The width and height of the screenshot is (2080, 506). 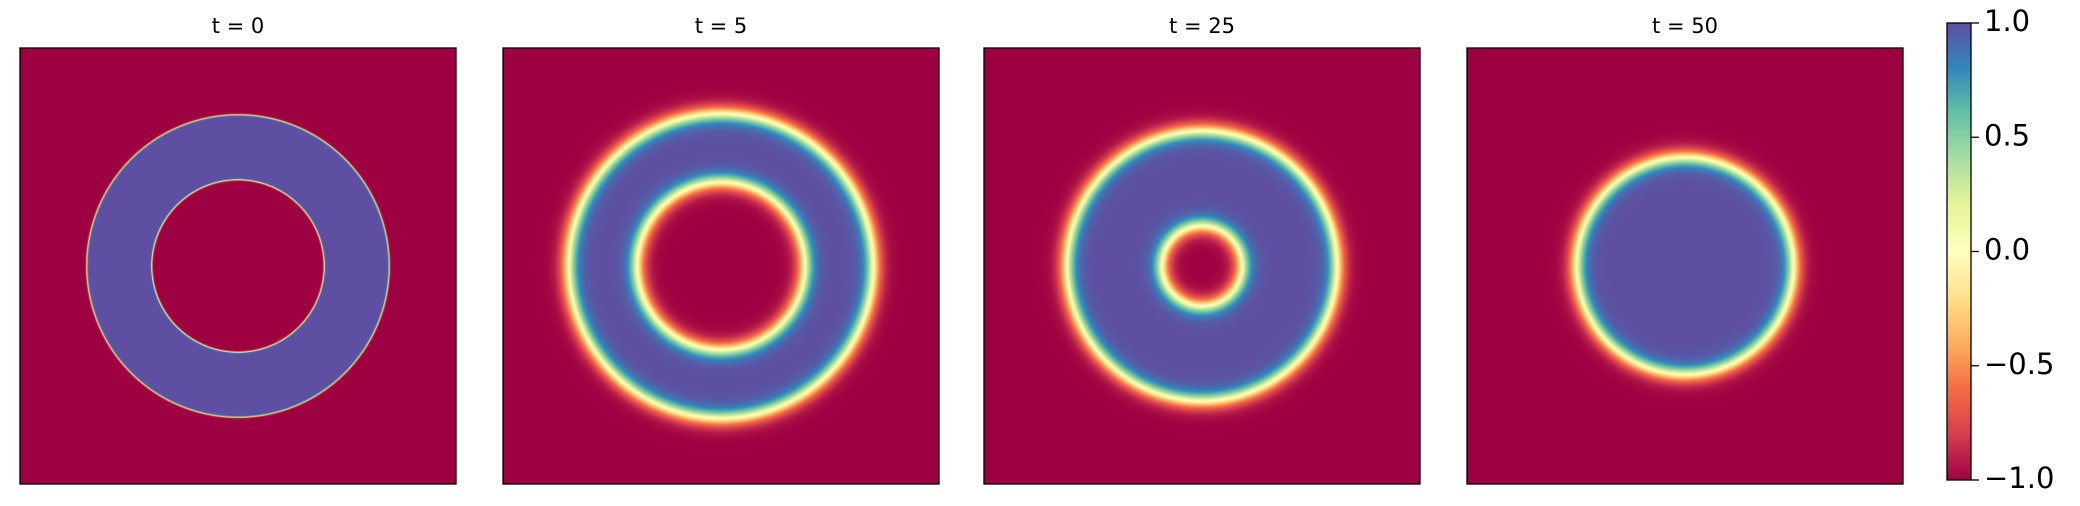 What do you see at coordinates (2019, 478) in the screenshot?
I see `colorbar-tick-label: −1.0` at bounding box center [2019, 478].